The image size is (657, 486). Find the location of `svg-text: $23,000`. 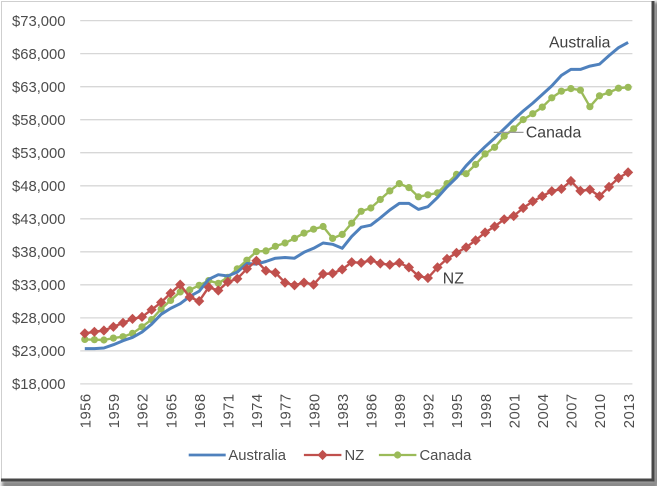

svg-text: $23,000 is located at coordinates (39, 352).